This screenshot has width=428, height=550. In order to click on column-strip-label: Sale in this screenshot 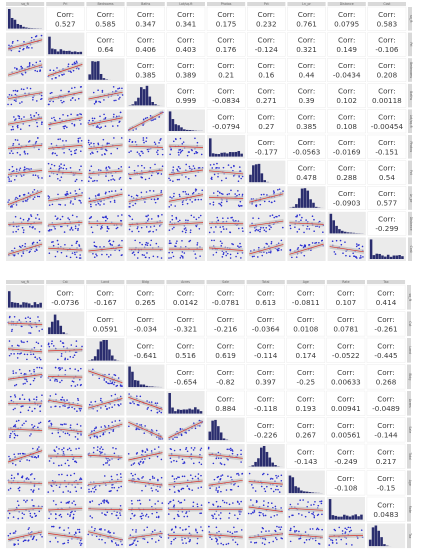, I will do `click(225, 282)`.